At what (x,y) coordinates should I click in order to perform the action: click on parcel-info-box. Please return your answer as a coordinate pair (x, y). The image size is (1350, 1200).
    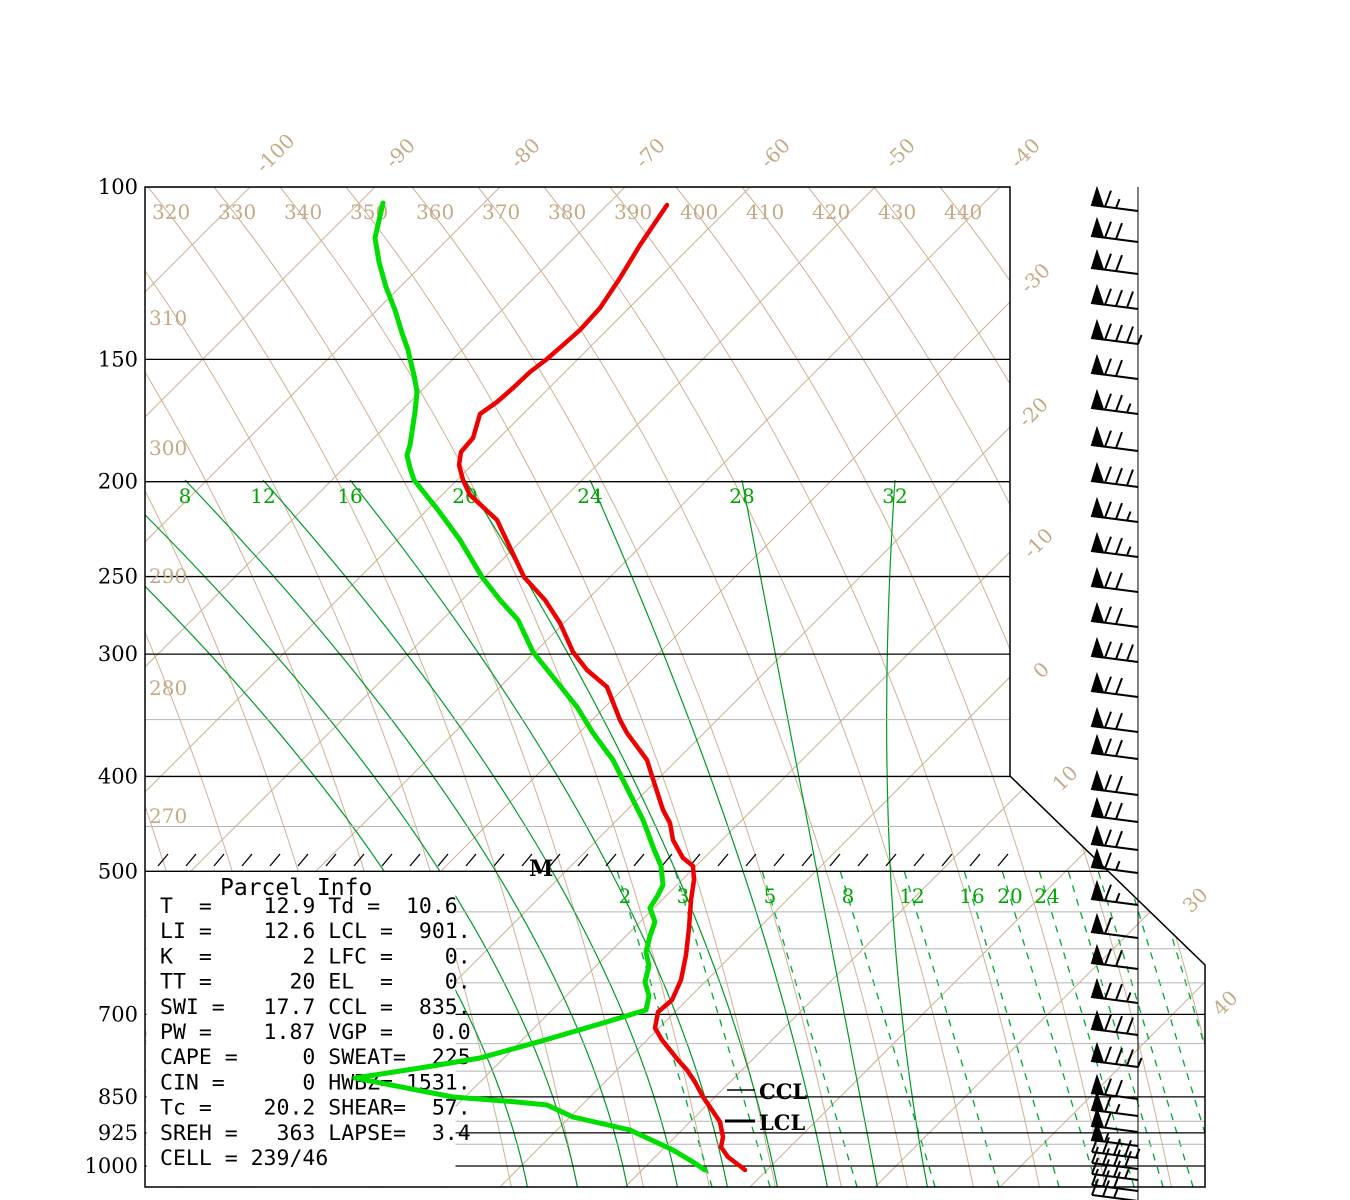
    Looking at the image, I should click on (301, 1029).